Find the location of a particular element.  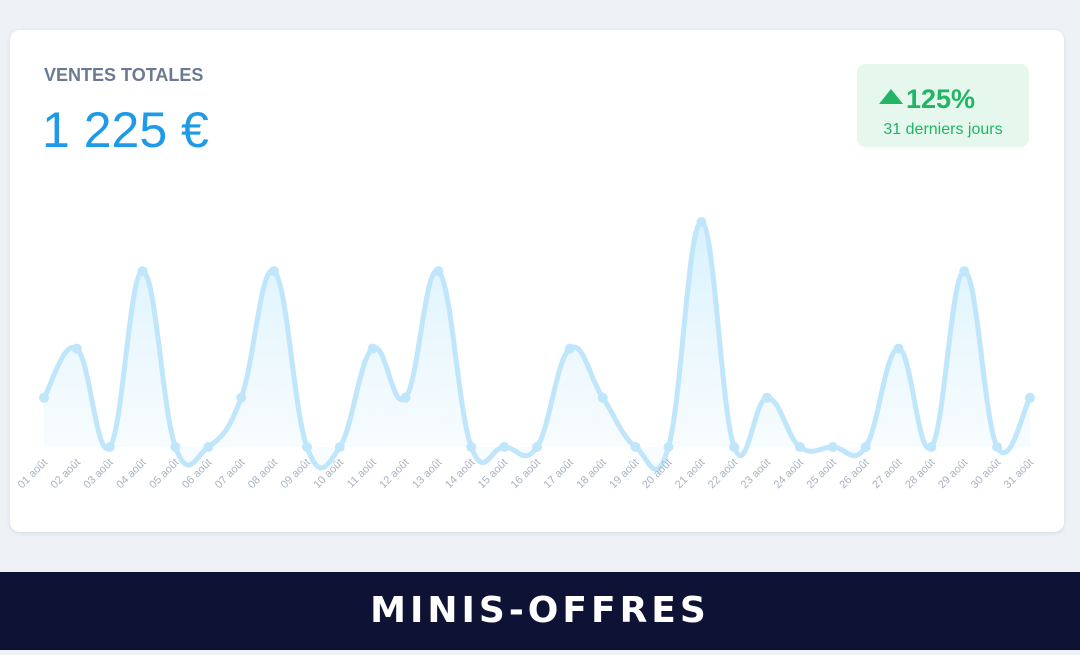

footer is located at coordinates (540, 611).